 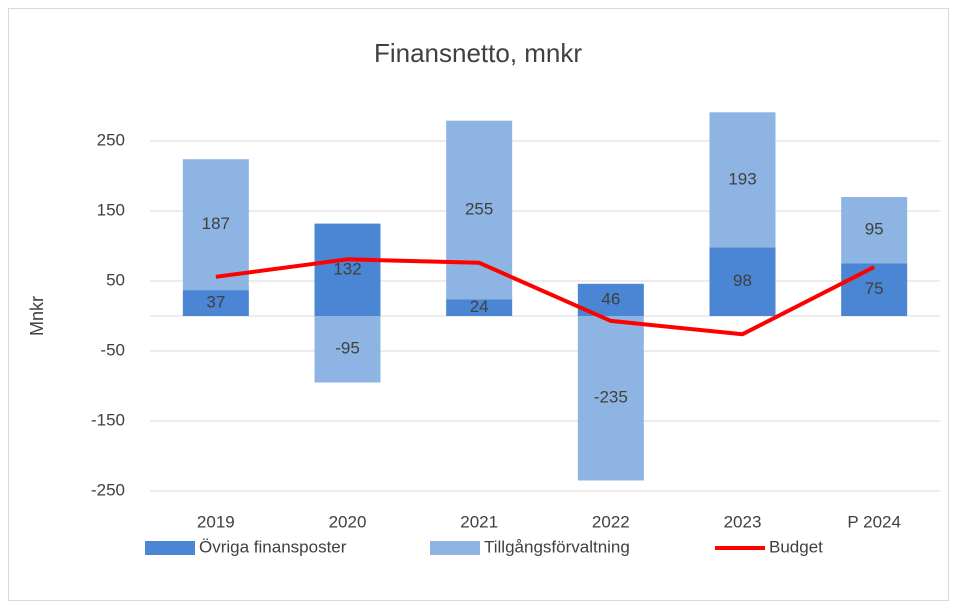 I want to click on data-label: 187, so click(x=216, y=223).